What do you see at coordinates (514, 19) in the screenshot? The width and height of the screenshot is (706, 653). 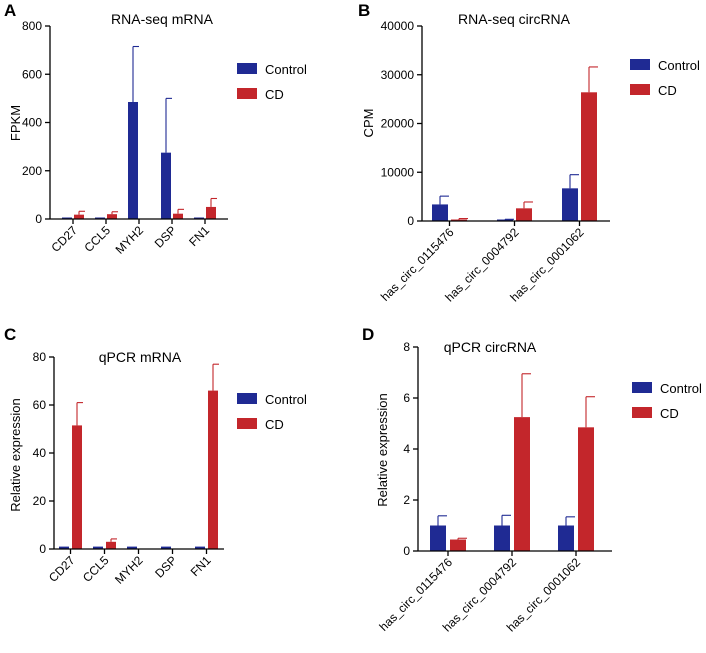 I see `chart-title: RNA-seq circRNA` at bounding box center [514, 19].